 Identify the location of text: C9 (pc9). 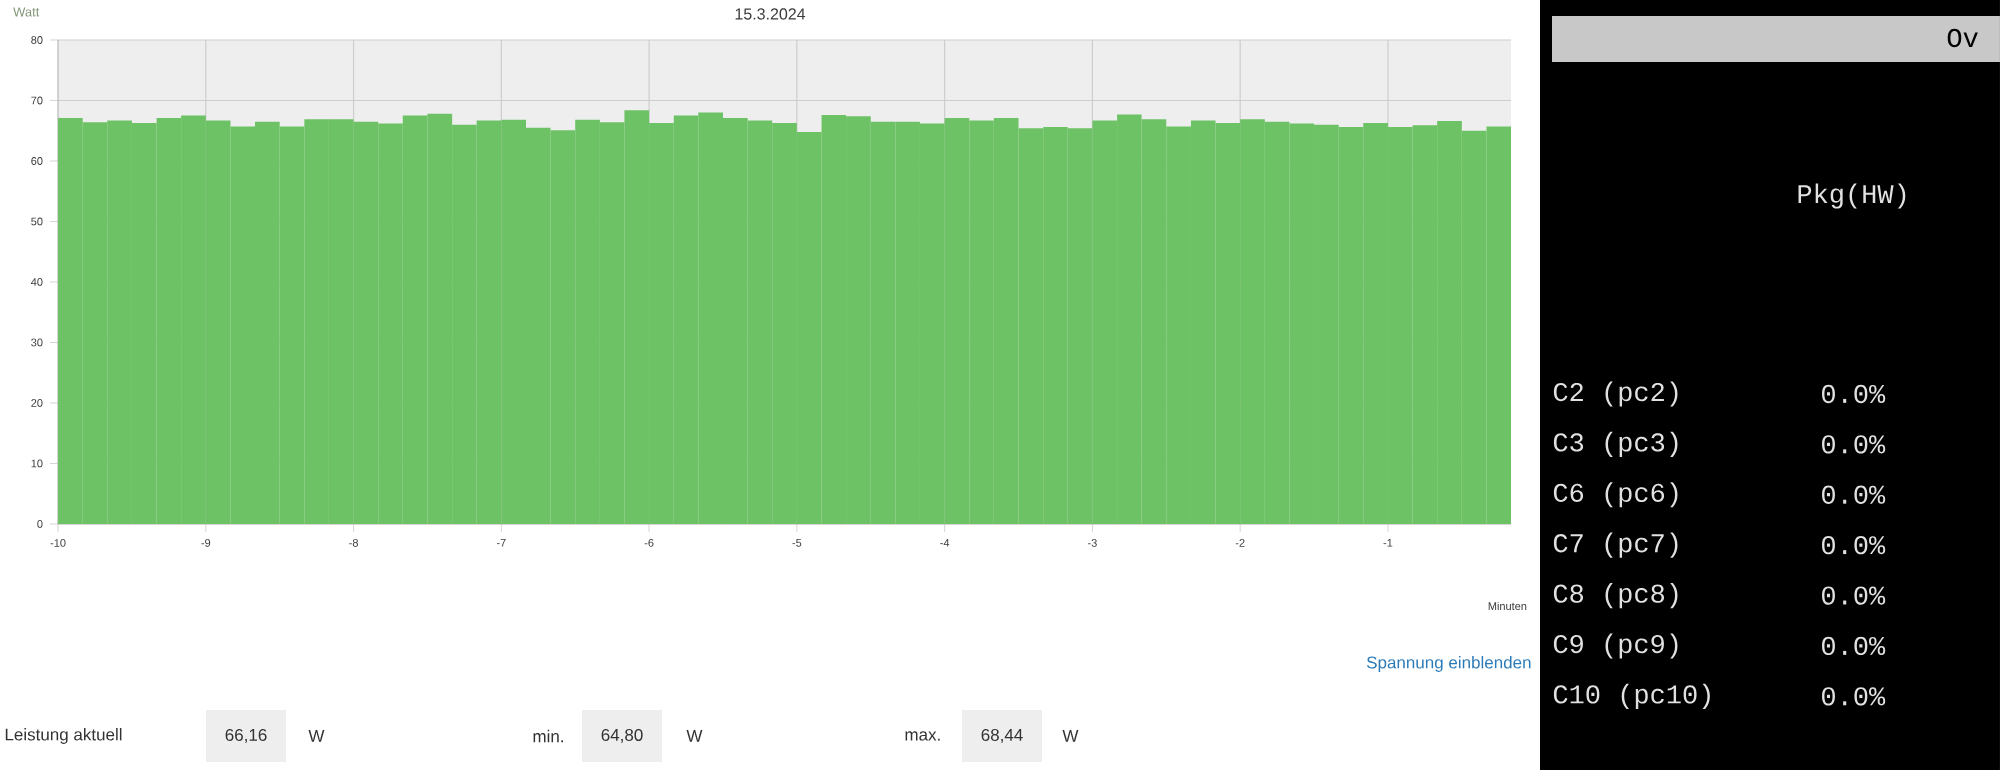
(1615, 646).